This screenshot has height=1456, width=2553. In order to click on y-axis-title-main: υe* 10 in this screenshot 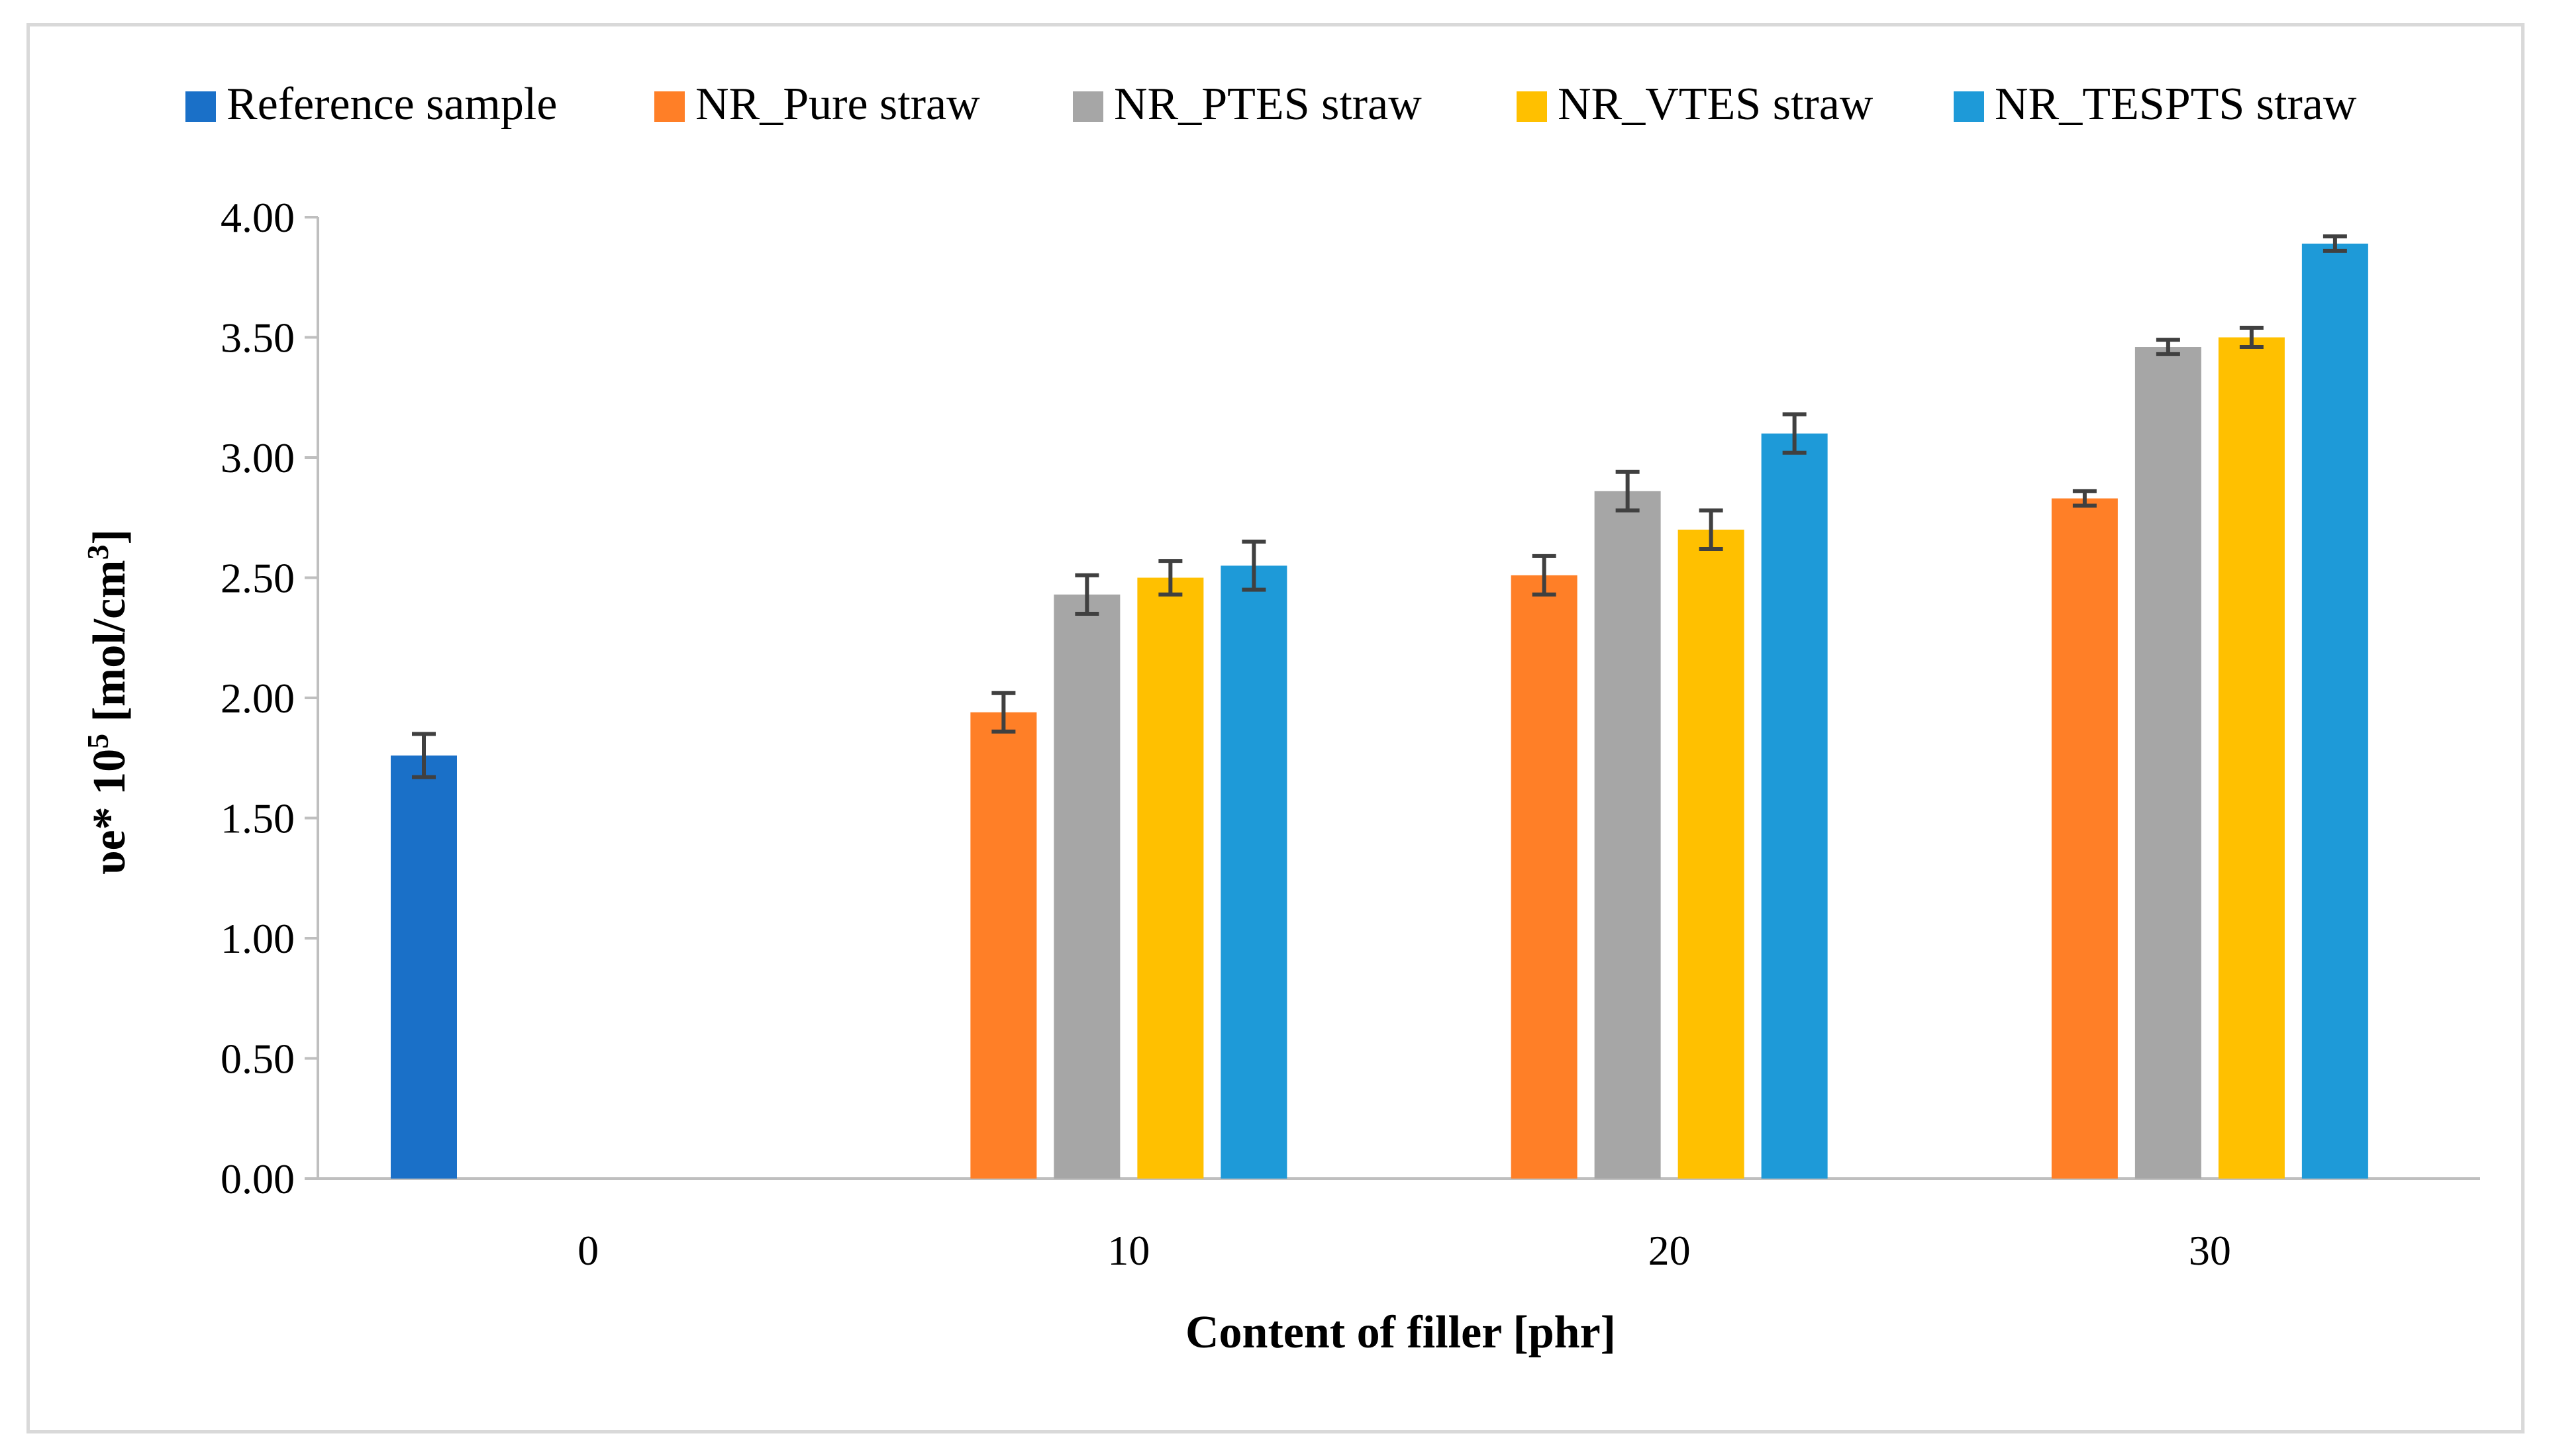, I will do `click(109, 812)`.